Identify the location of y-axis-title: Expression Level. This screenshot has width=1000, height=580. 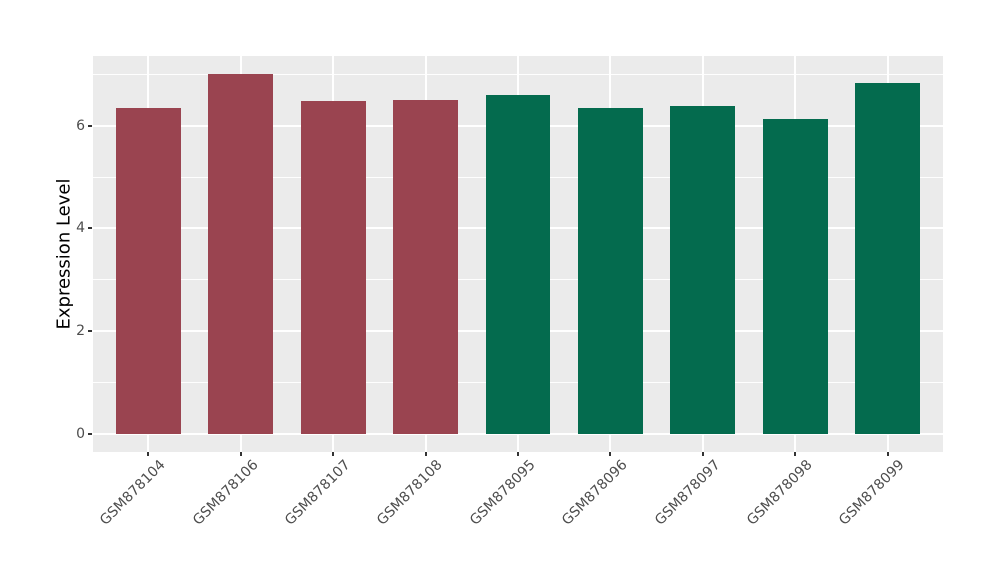
(64, 254).